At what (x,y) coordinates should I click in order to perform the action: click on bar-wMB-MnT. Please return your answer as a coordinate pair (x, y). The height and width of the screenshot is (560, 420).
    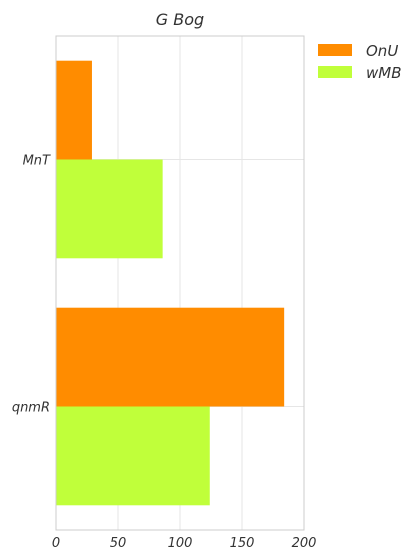
    Looking at the image, I should click on (109, 209).